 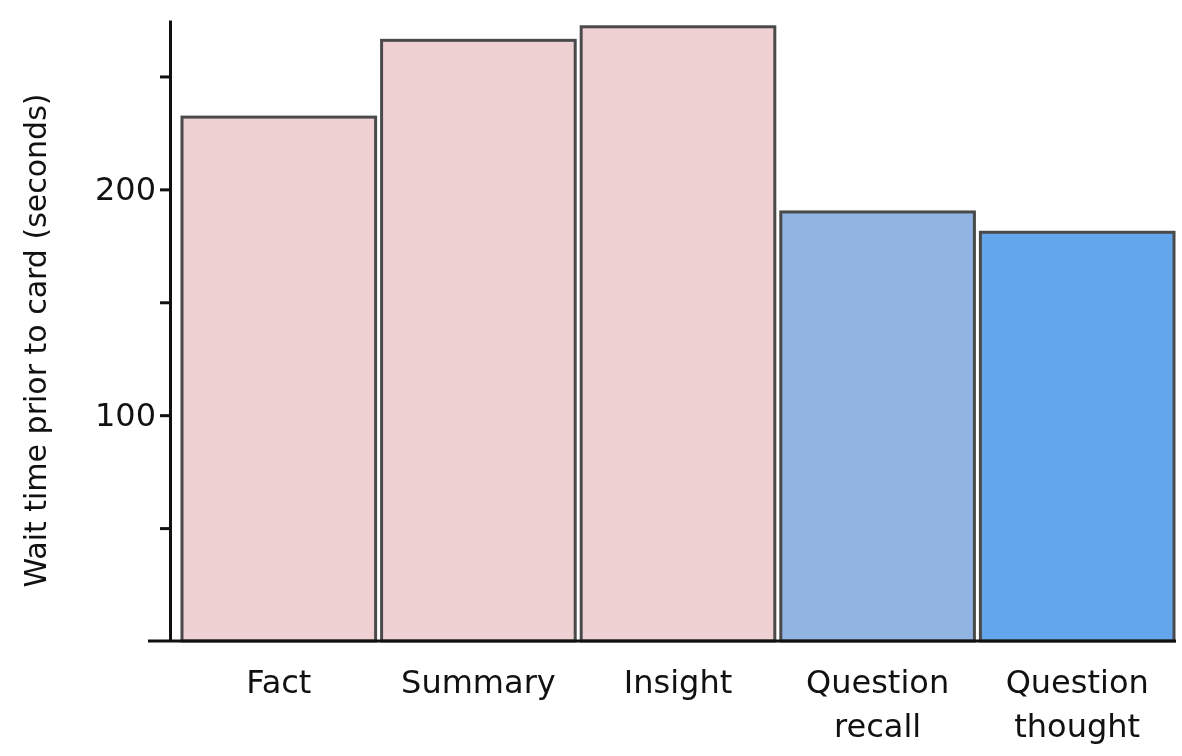 What do you see at coordinates (678, 682) in the screenshot?
I see `x-tick-label: Insight` at bounding box center [678, 682].